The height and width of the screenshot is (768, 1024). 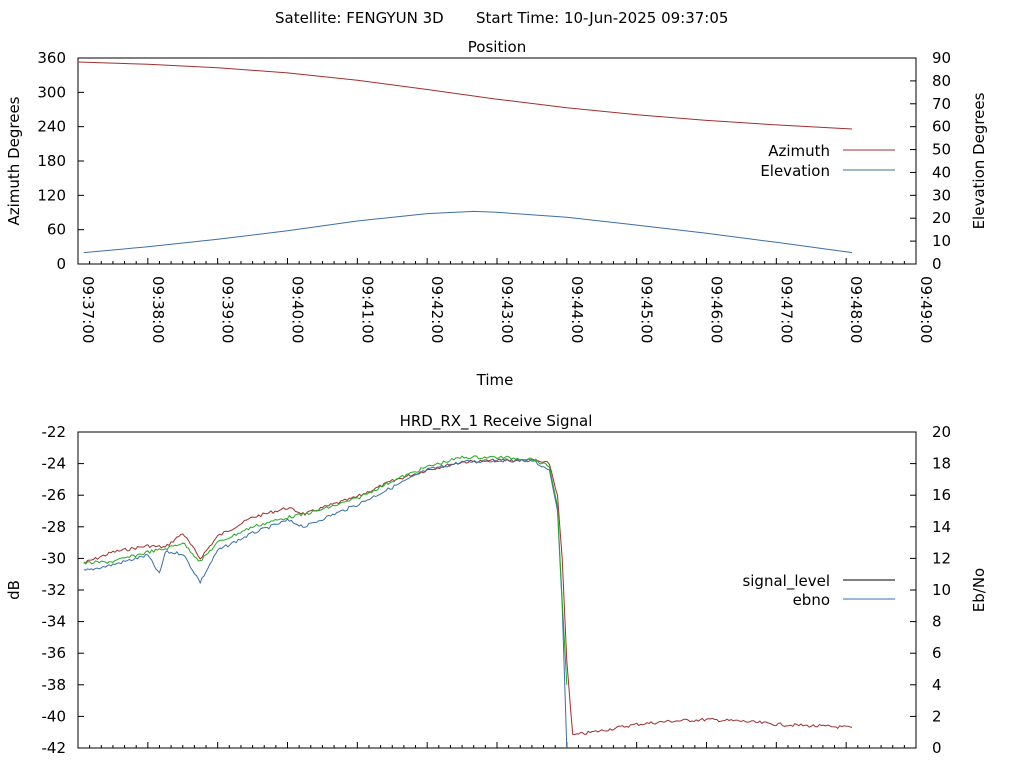 What do you see at coordinates (465, 95) in the screenshot?
I see `series-azimuth-line` at bounding box center [465, 95].